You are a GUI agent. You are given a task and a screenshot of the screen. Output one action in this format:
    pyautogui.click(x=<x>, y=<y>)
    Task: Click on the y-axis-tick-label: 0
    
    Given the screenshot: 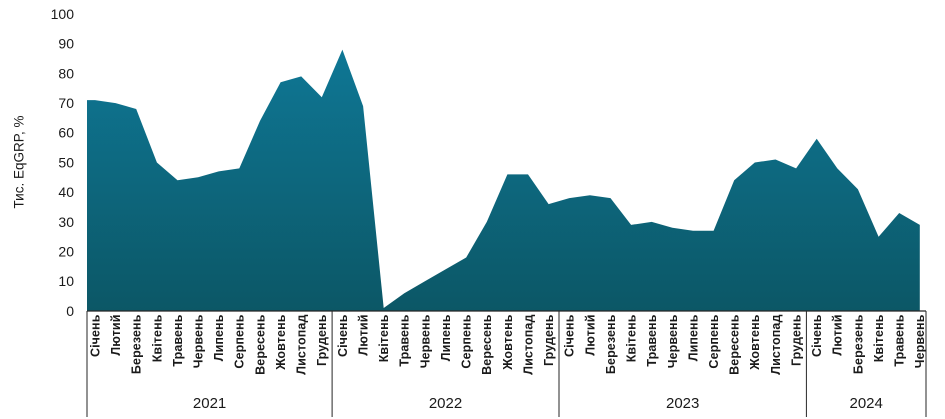 What is the action you would take?
    pyautogui.click(x=70, y=311)
    